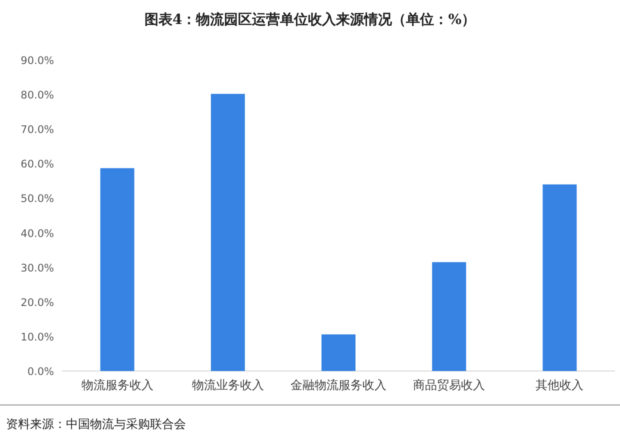  I want to click on y-tick-label: 0.0%, so click(40, 372).